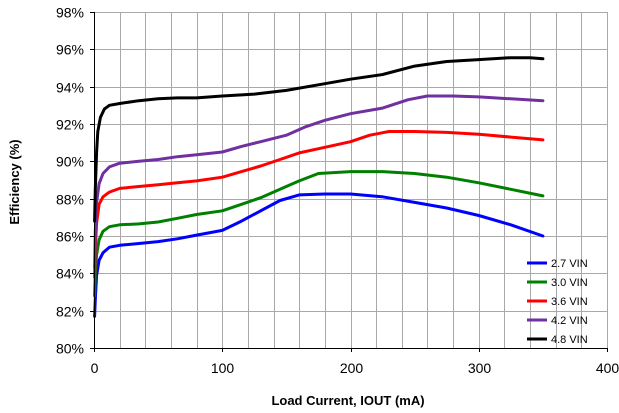  I want to click on x-axis-title: Load Current, IOUT (mA), so click(347, 400).